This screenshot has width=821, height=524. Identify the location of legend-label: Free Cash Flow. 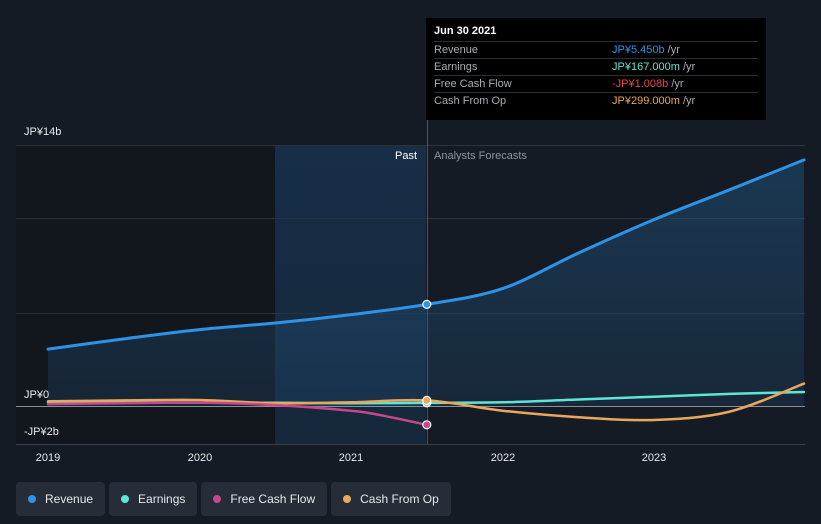
(273, 499).